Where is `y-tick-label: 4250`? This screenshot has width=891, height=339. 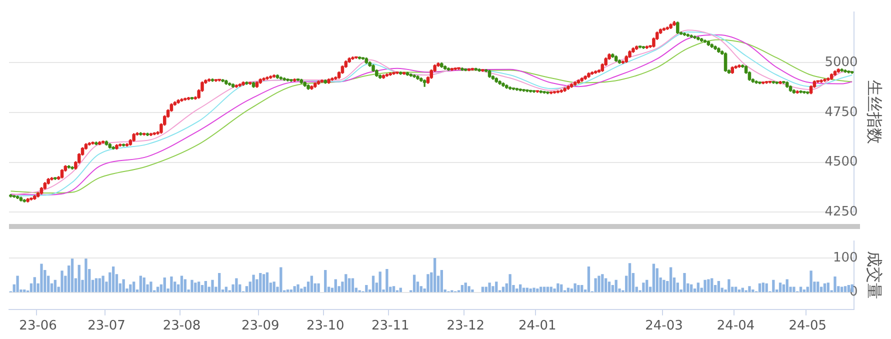 y-tick-label: 4250 is located at coordinates (841, 212).